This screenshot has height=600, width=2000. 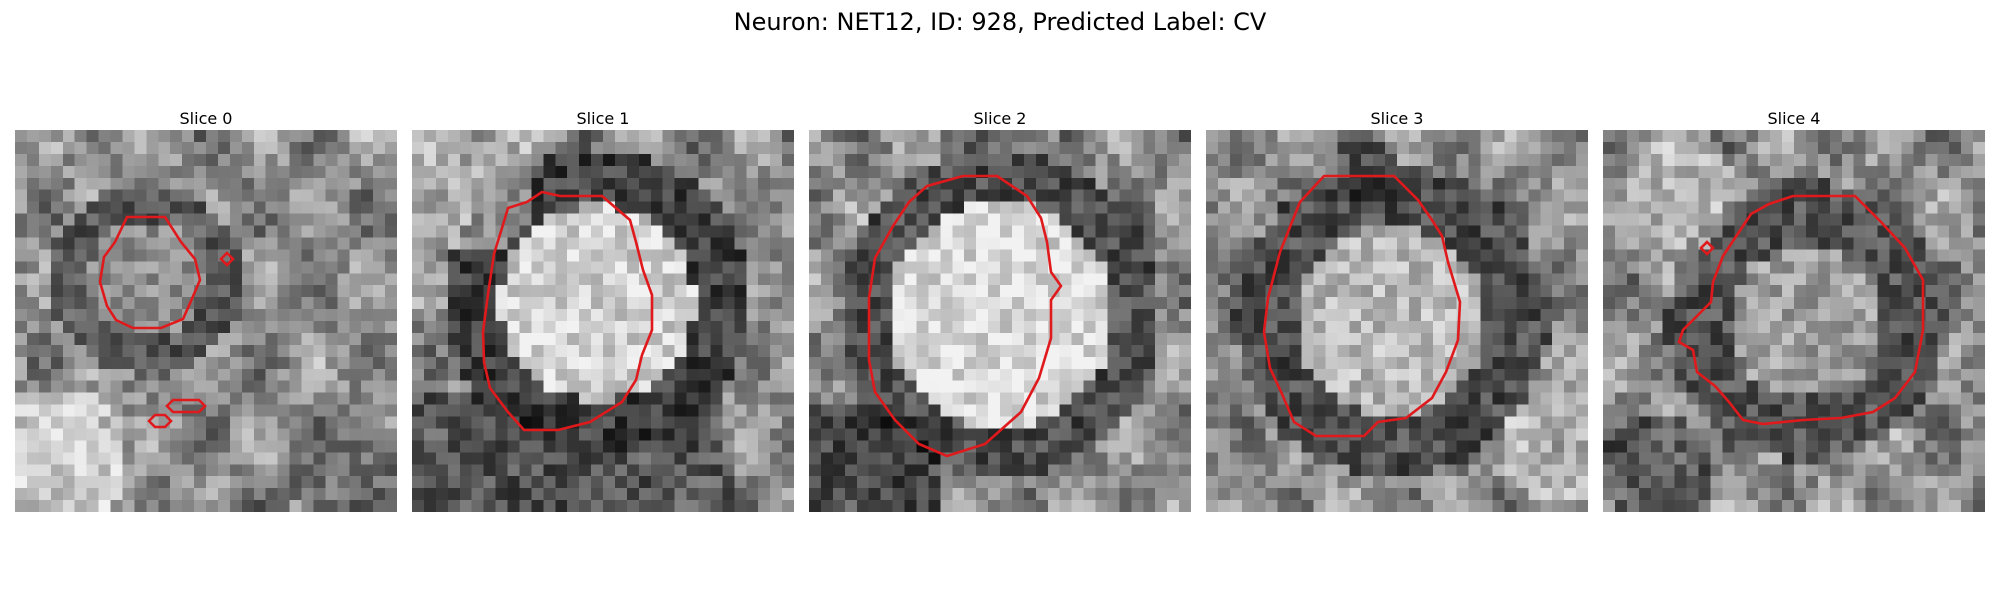 What do you see at coordinates (603, 118) in the screenshot?
I see `slice-title-1: Slice 1` at bounding box center [603, 118].